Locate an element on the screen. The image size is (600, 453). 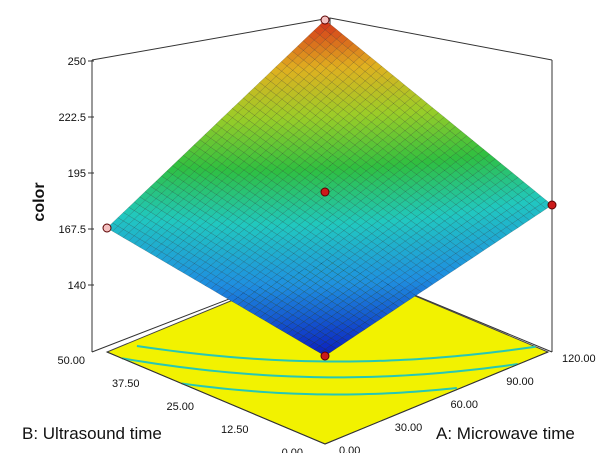
z-tick-label: 195 is located at coordinates (77, 174).